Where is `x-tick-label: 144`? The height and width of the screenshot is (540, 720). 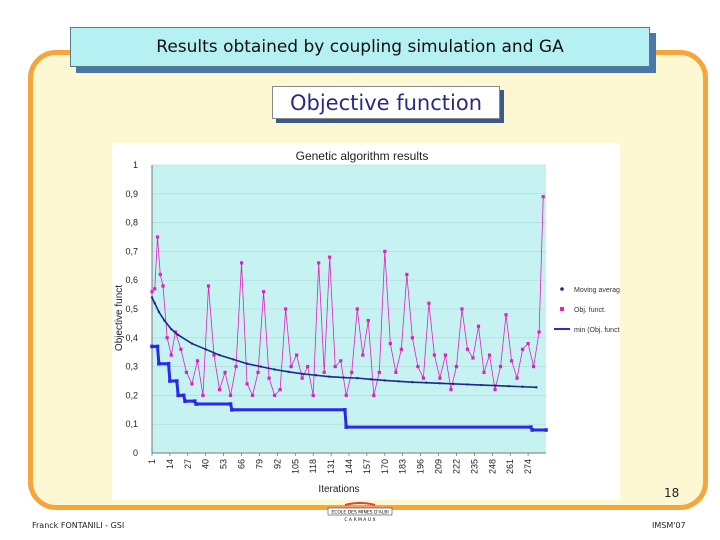
x-tick-label: 144 is located at coordinates (349, 466).